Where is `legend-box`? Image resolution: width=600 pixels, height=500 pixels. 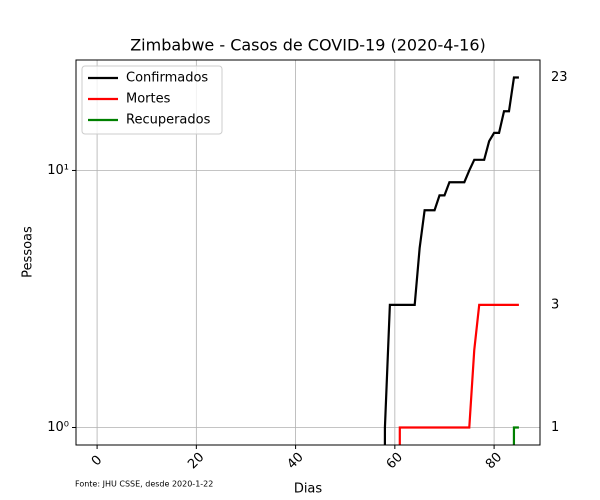
legend-box is located at coordinates (152, 100).